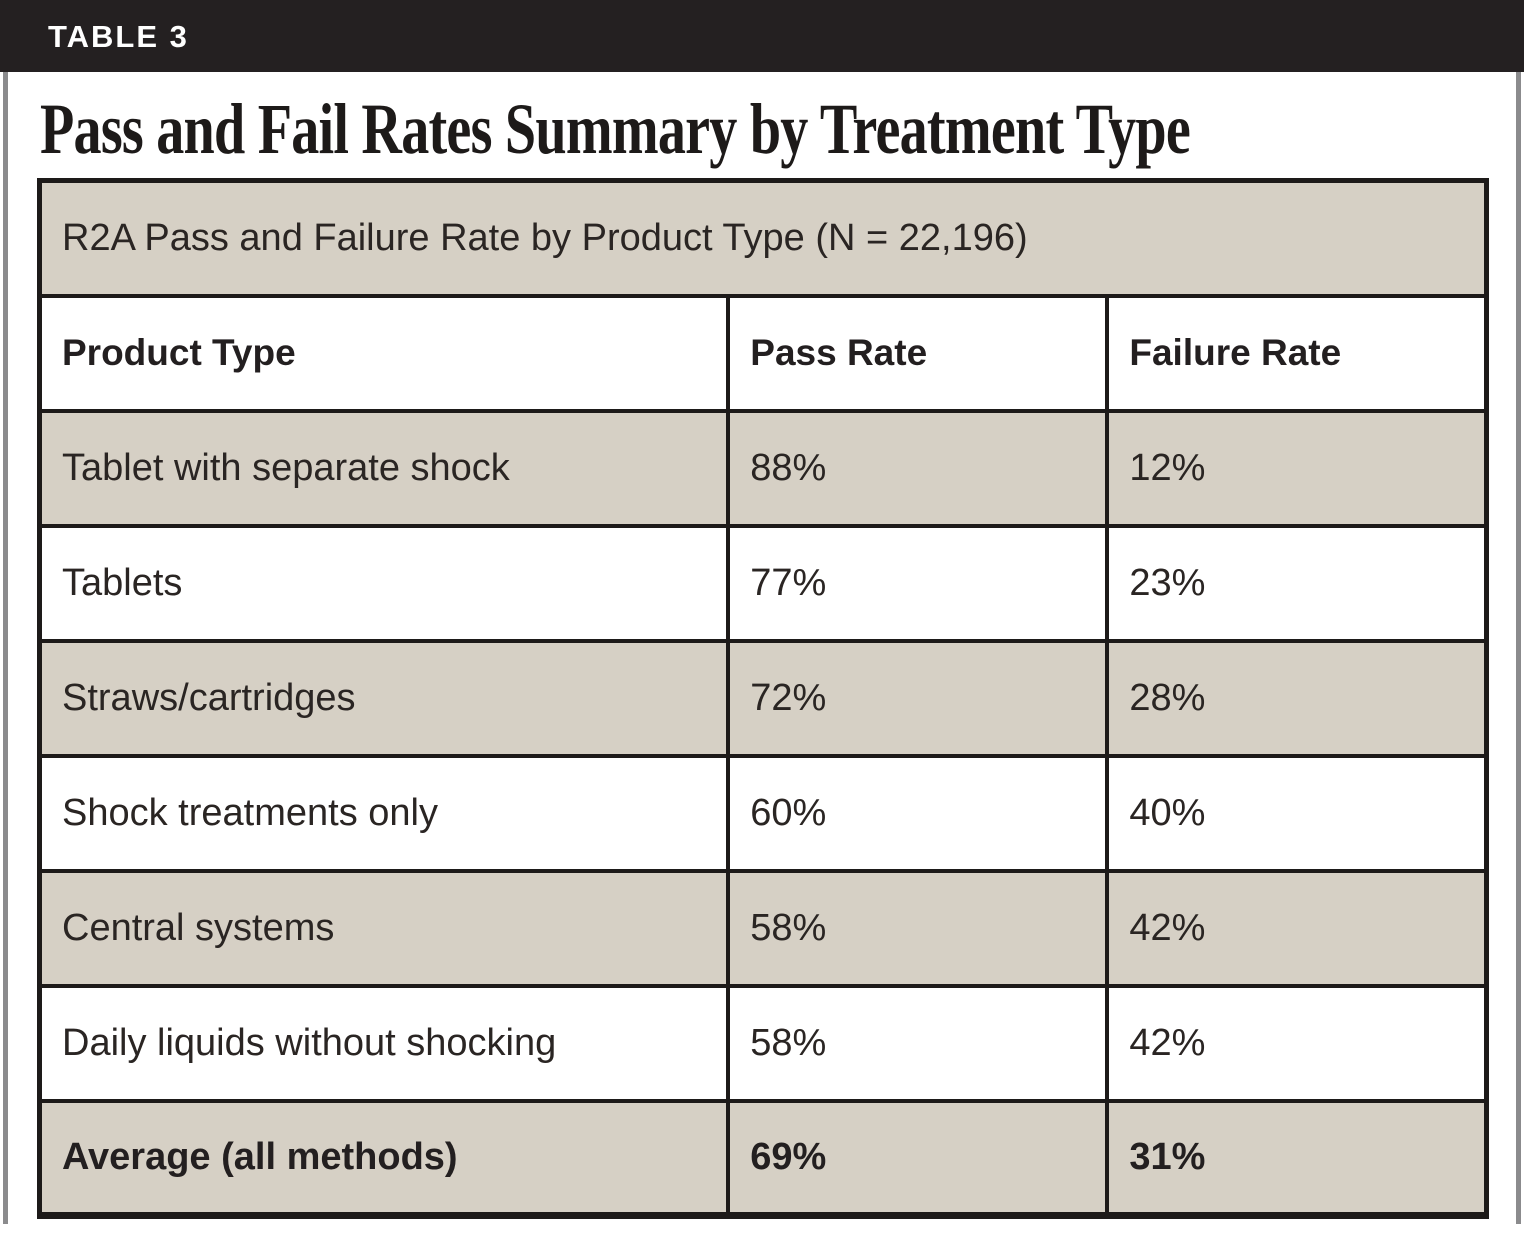 The width and height of the screenshot is (1524, 1238). I want to click on table-row: Shock treatments only 60% 40%, so click(763, 813).